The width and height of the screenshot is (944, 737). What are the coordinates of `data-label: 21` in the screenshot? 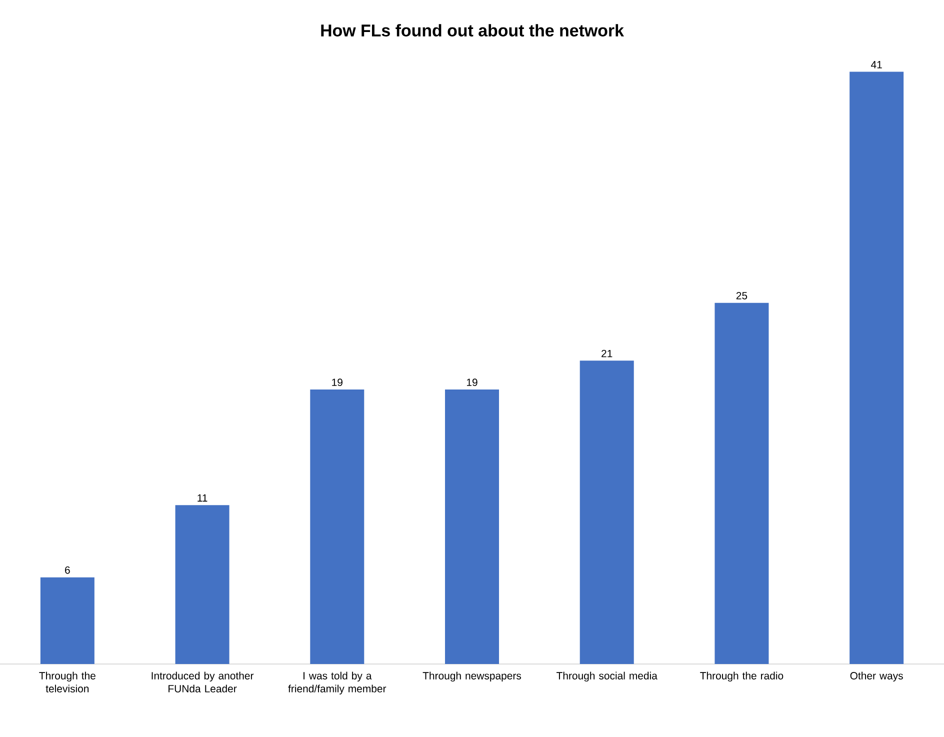 It's located at (607, 354).